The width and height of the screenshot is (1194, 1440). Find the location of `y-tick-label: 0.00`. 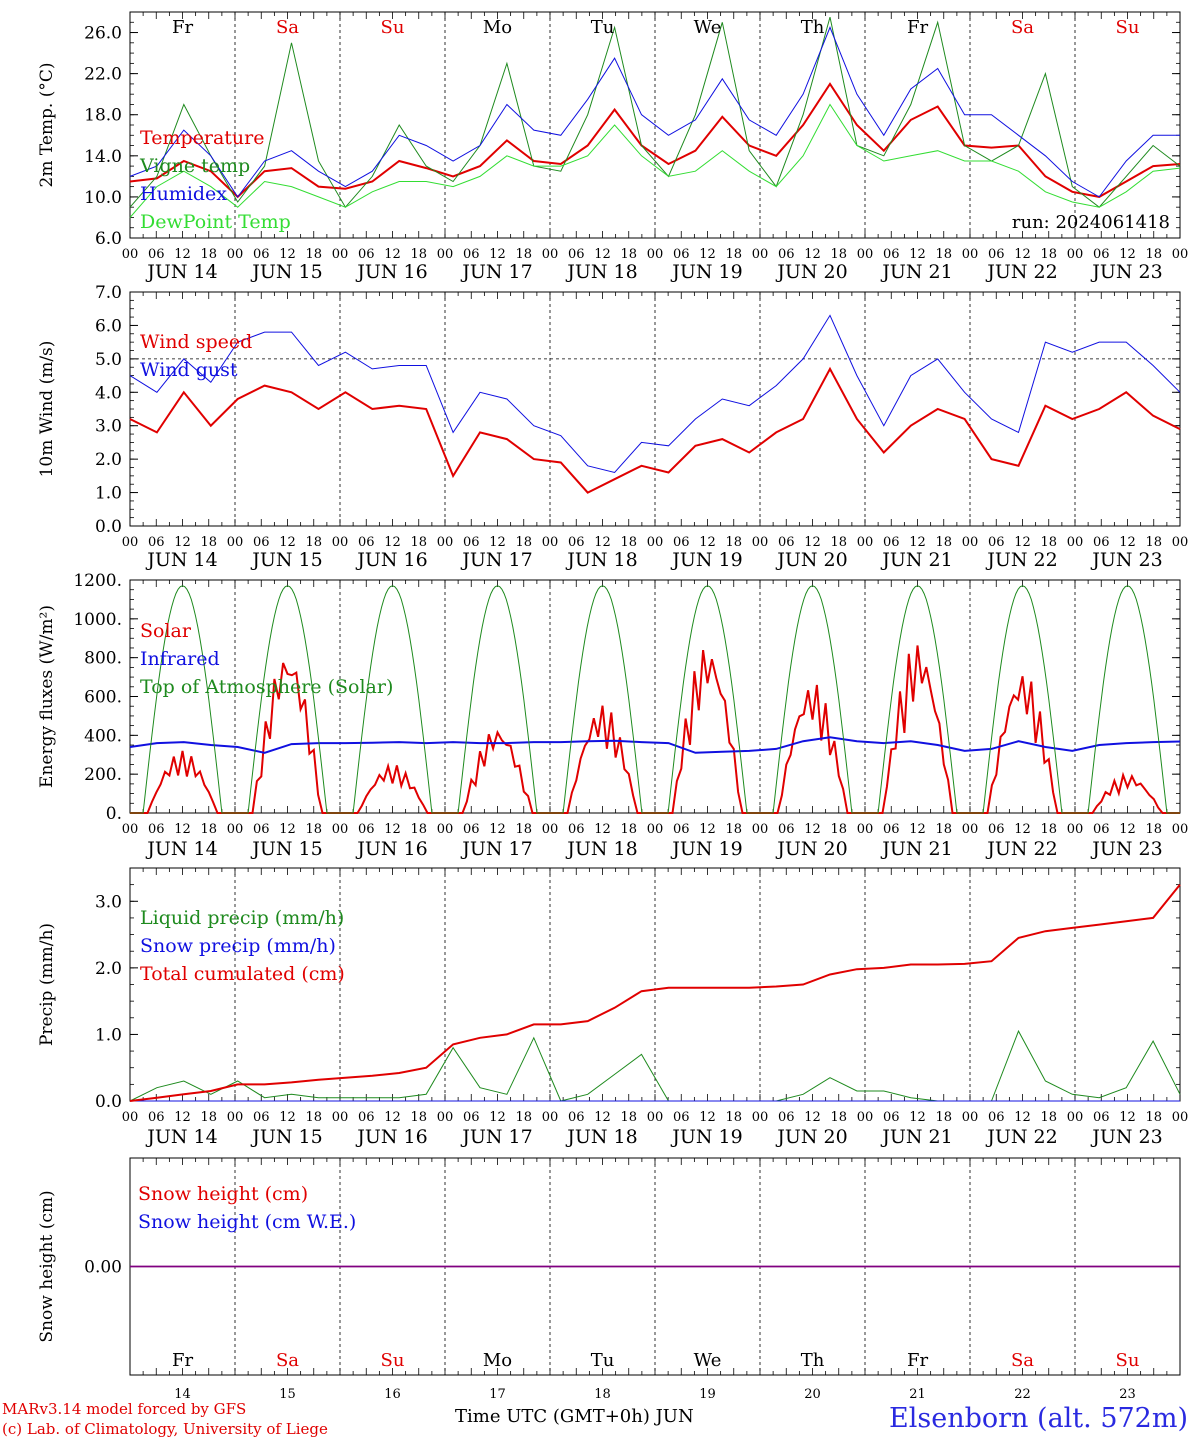

y-tick-label: 0.00 is located at coordinates (103, 1268).